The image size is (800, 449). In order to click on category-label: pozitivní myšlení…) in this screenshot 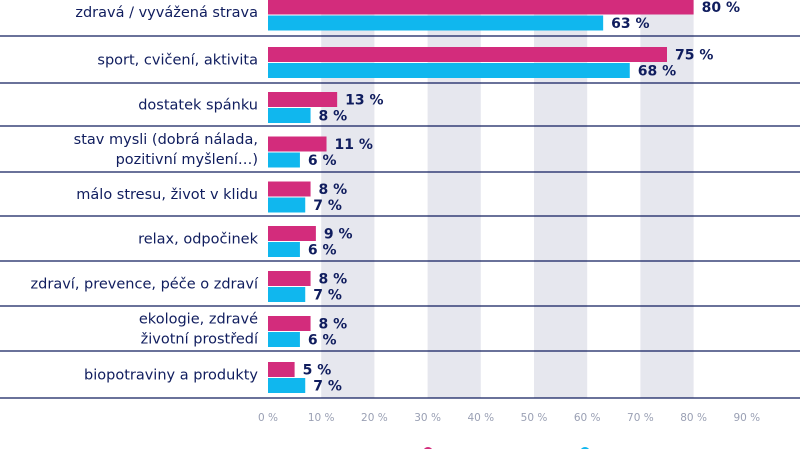, I will do `click(187, 160)`.